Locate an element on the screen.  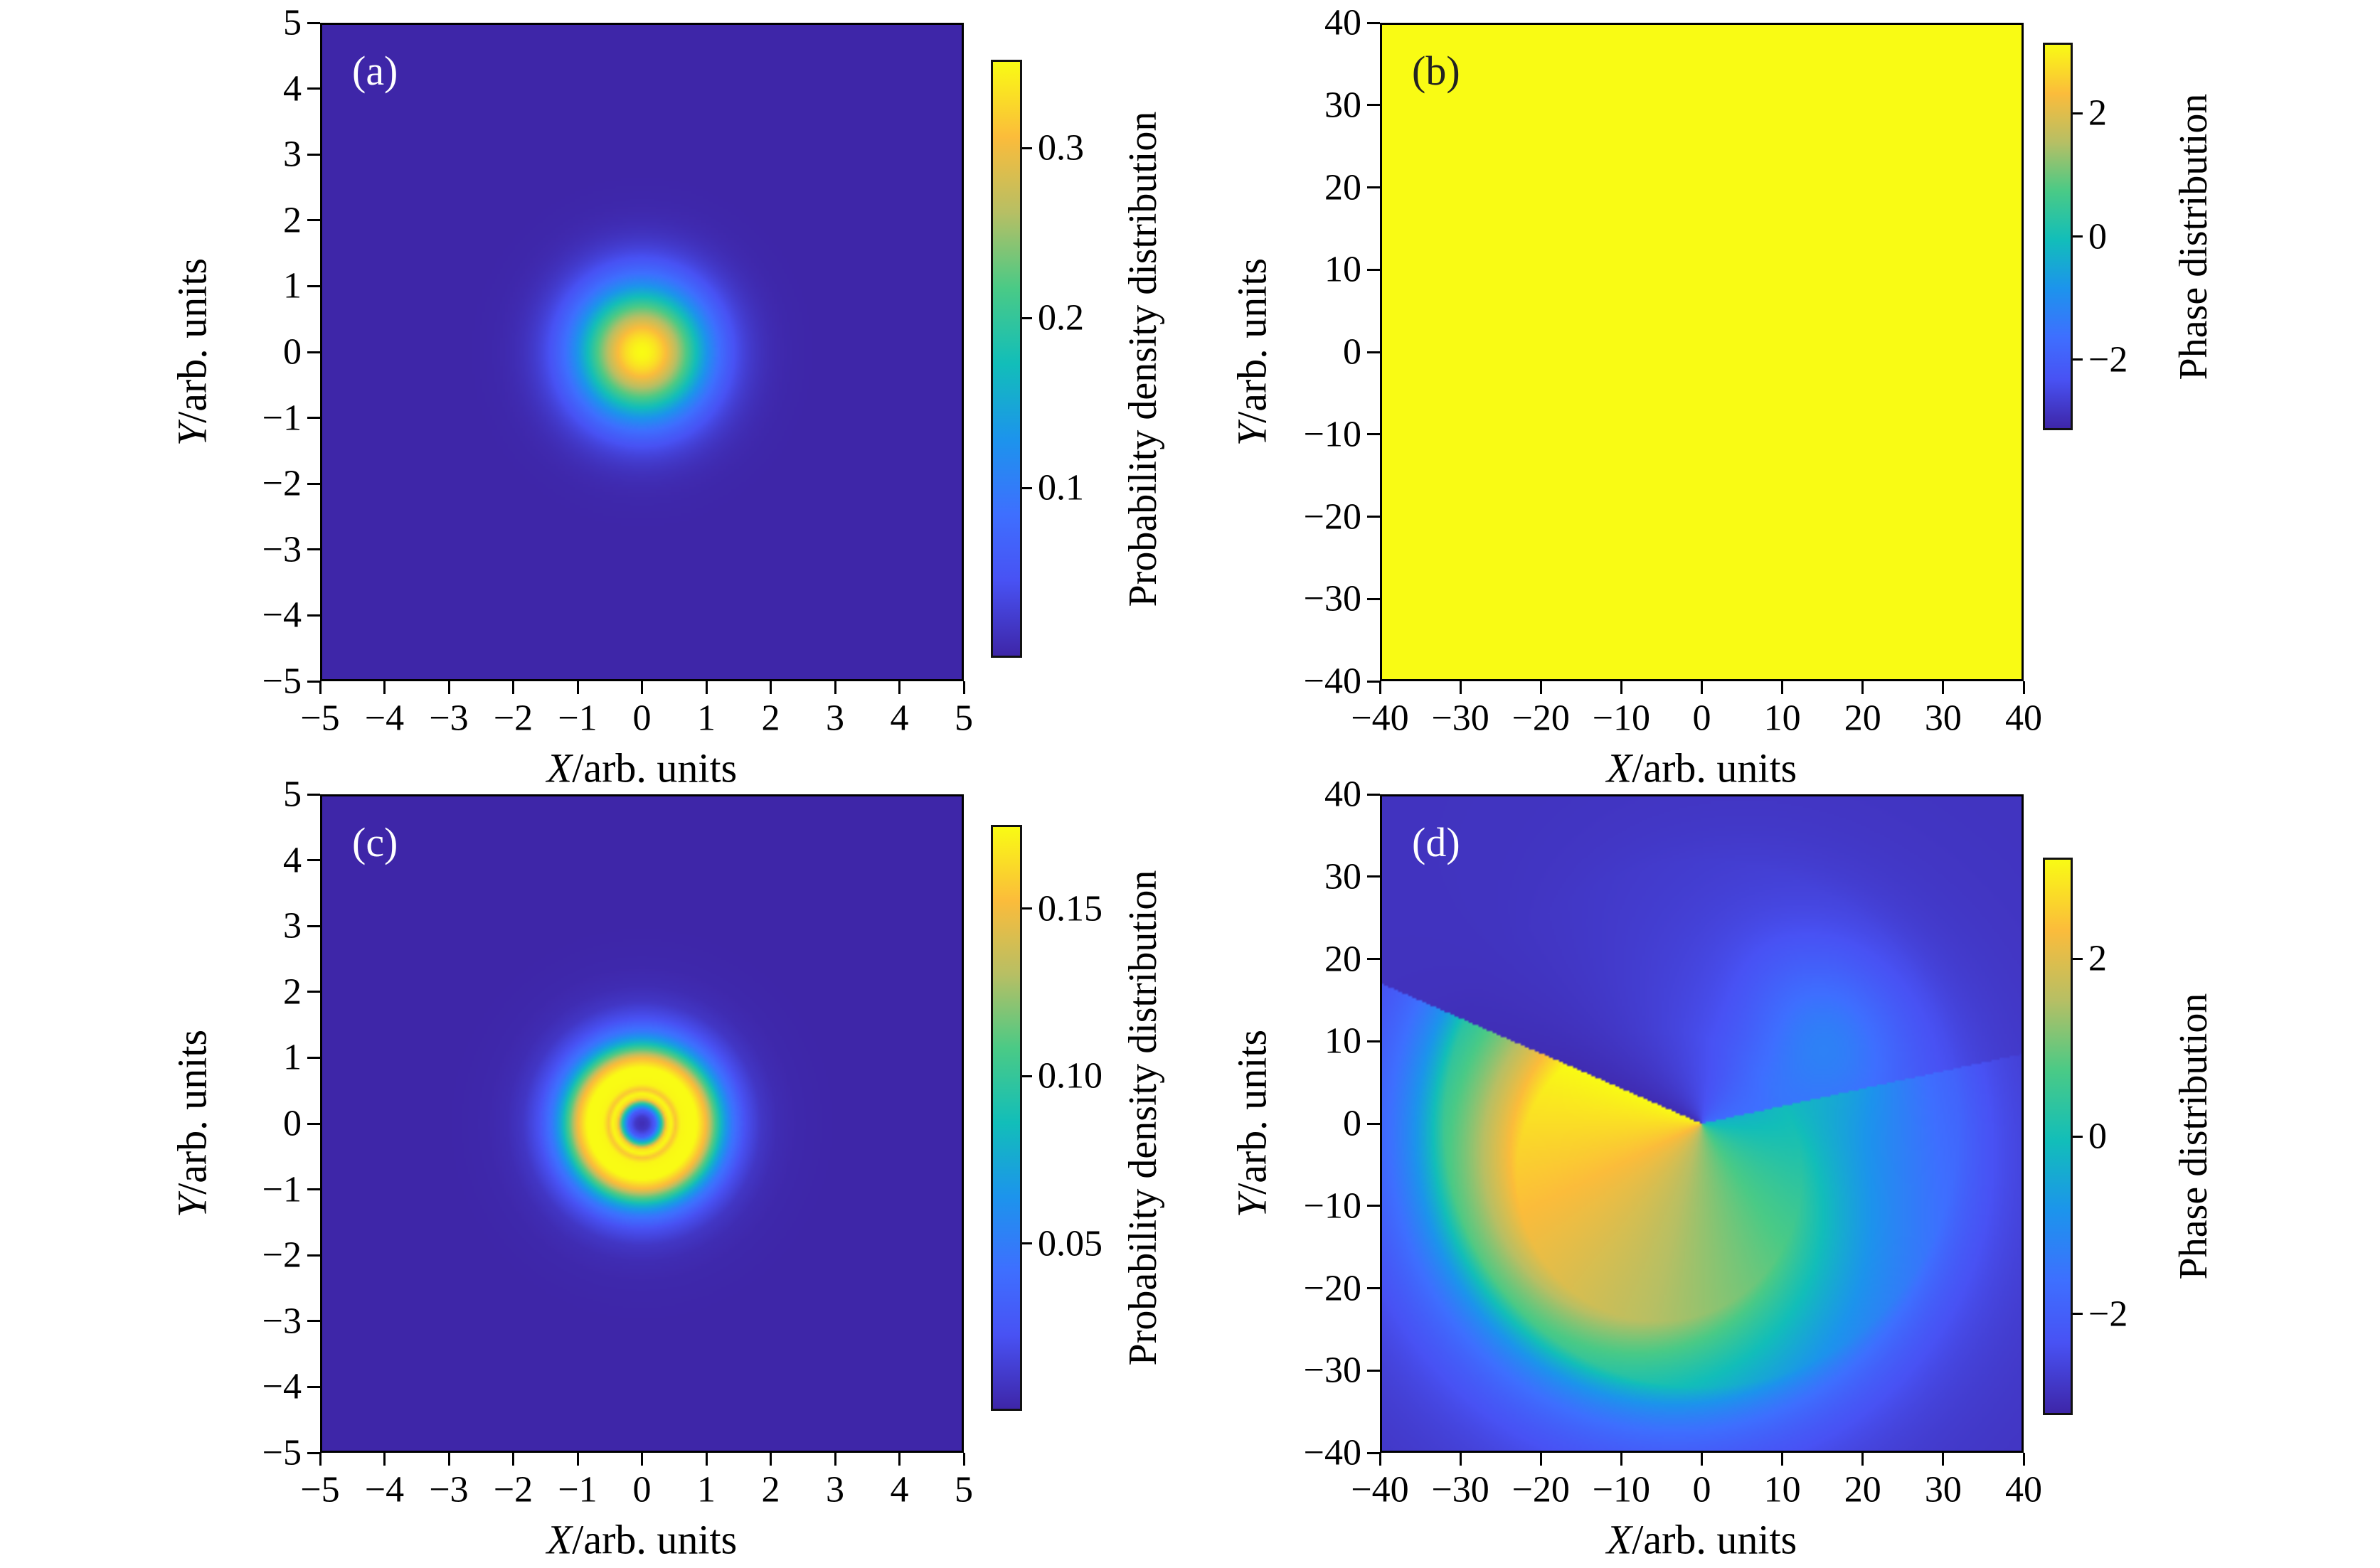
y-tick-label-b: 0 is located at coordinates (1352, 352).